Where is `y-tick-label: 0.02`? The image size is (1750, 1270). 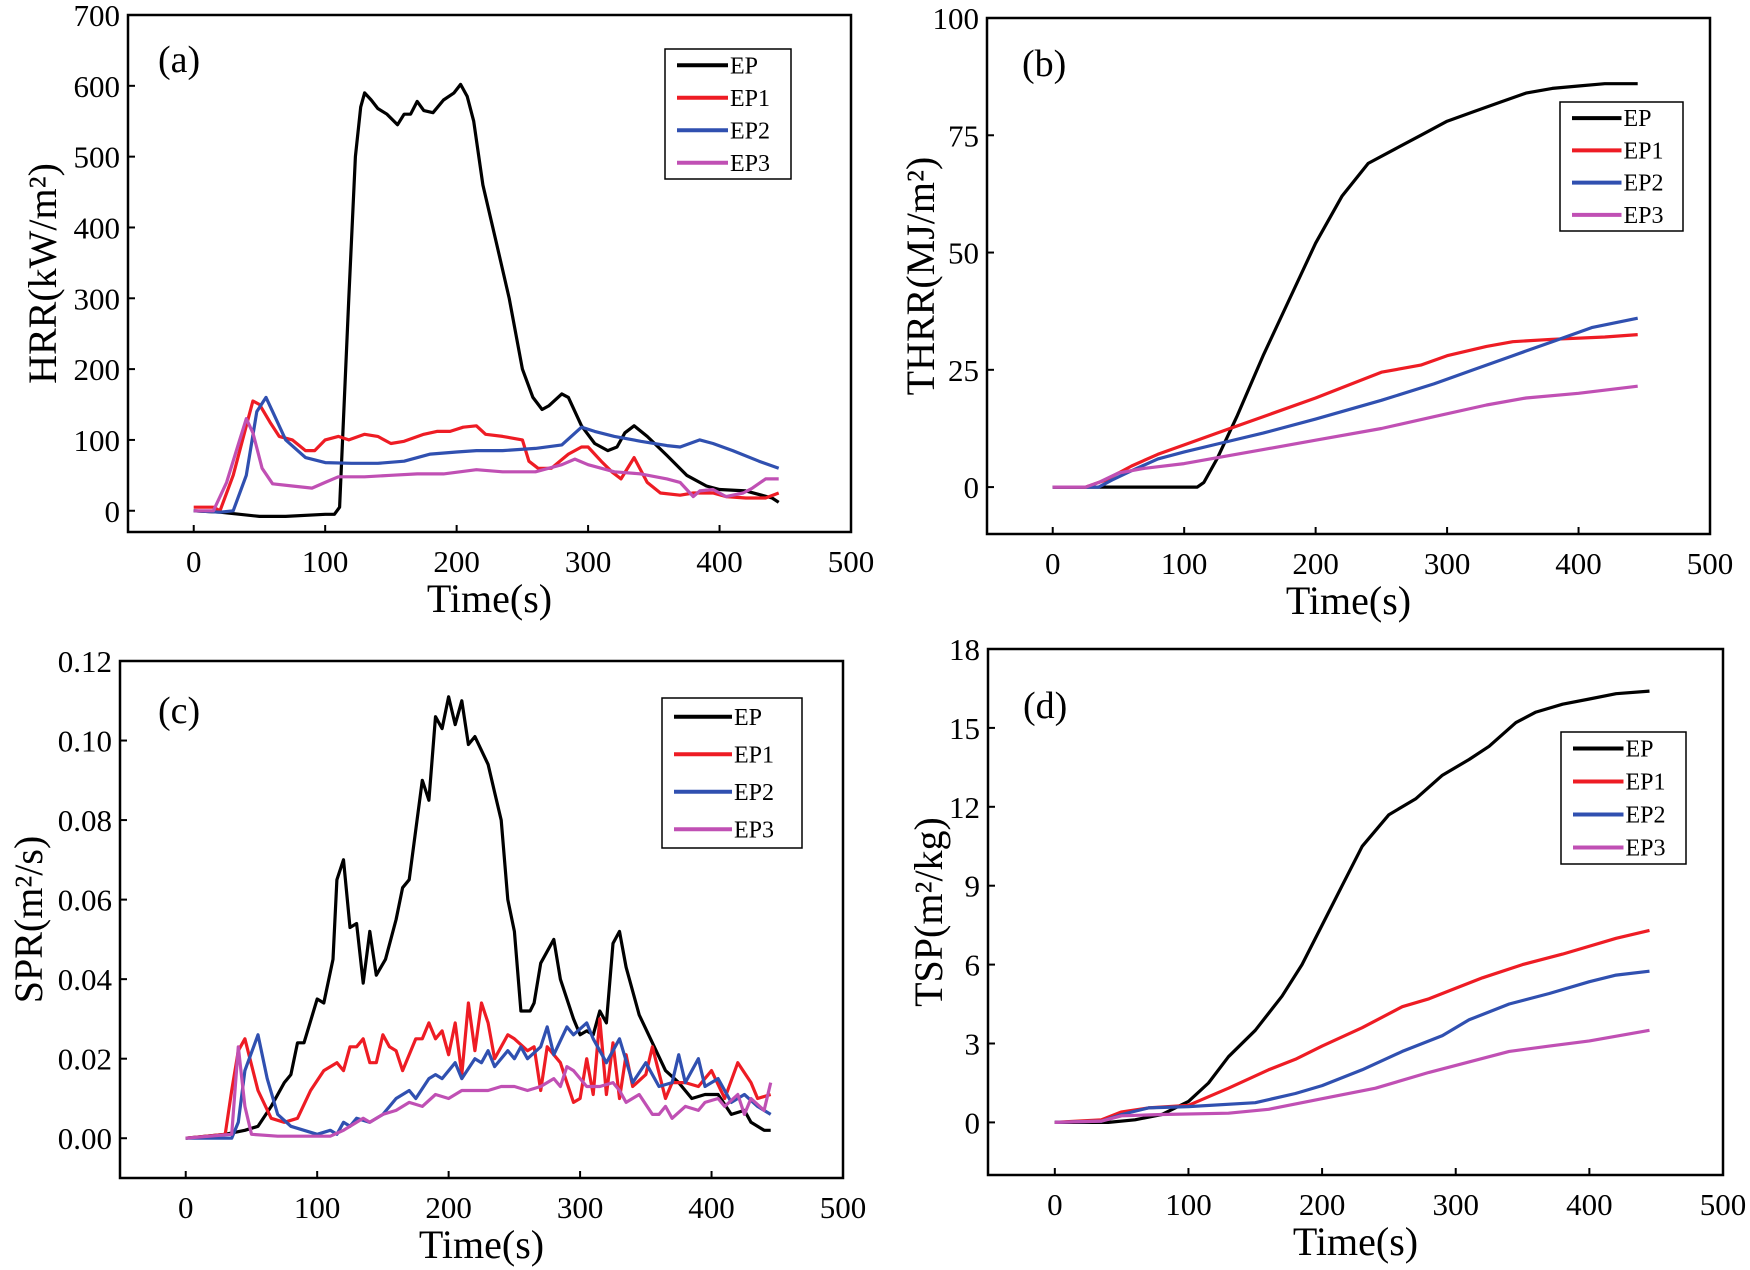 y-tick-label: 0.02 is located at coordinates (85, 1059).